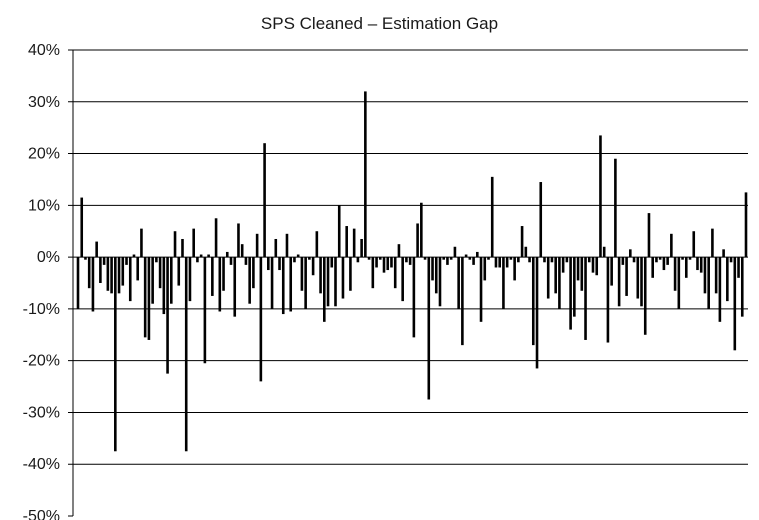  What do you see at coordinates (44, 154) in the screenshot?
I see `y-tick-label: 20%` at bounding box center [44, 154].